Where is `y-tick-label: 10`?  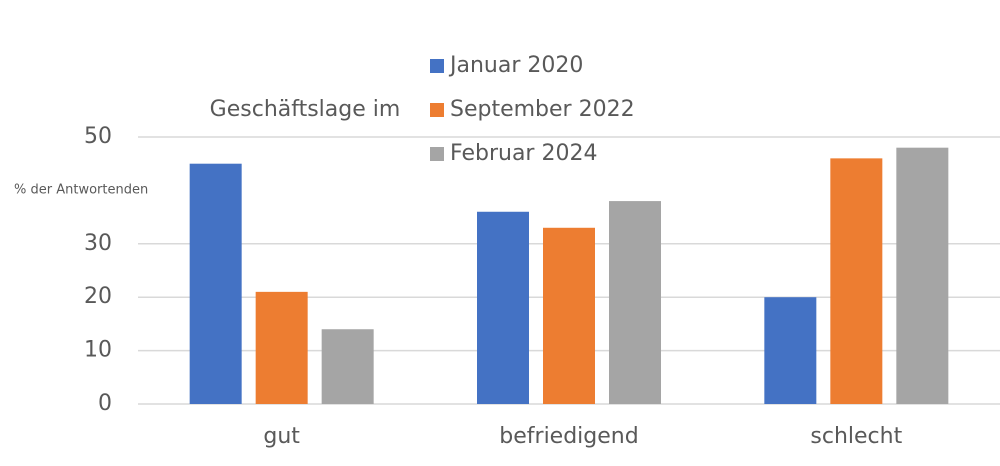
y-tick-label: 10 is located at coordinates (98, 350).